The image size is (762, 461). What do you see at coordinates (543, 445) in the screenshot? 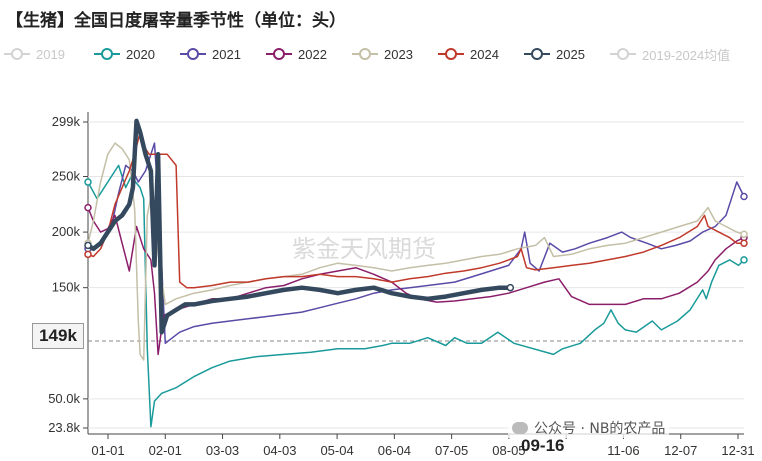
I see `crosshair-x-label: 09-16` at bounding box center [543, 445].